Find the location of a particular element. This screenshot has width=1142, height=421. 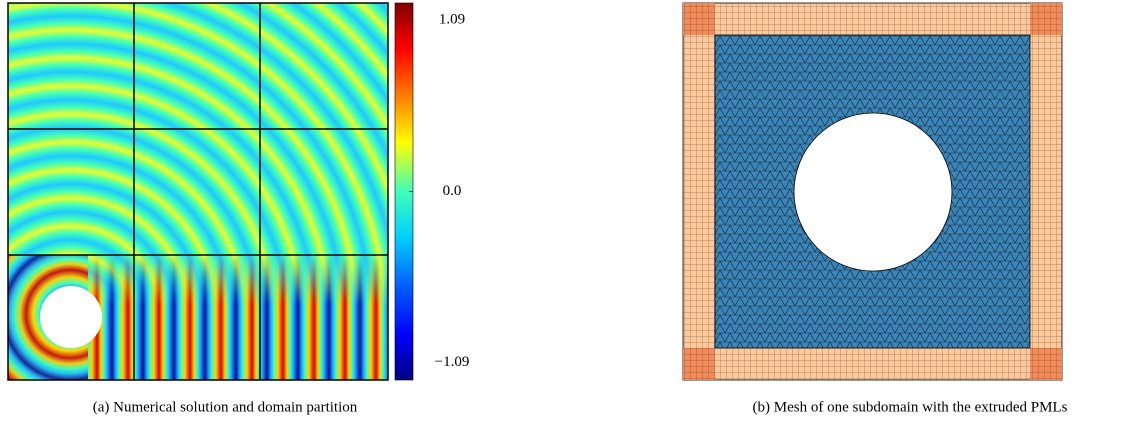

forward-waves is located at coordinates (238, 317).